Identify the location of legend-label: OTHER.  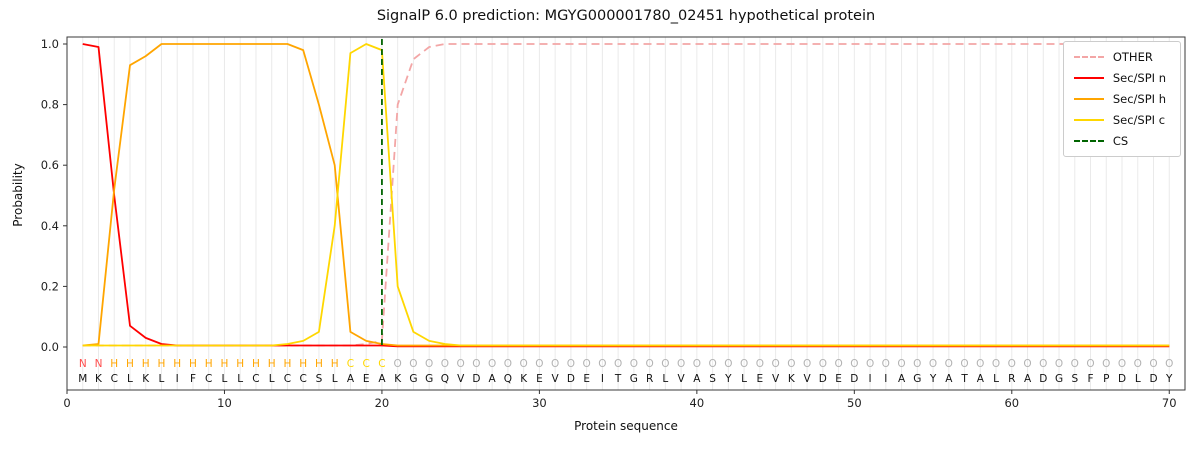
(1132, 57).